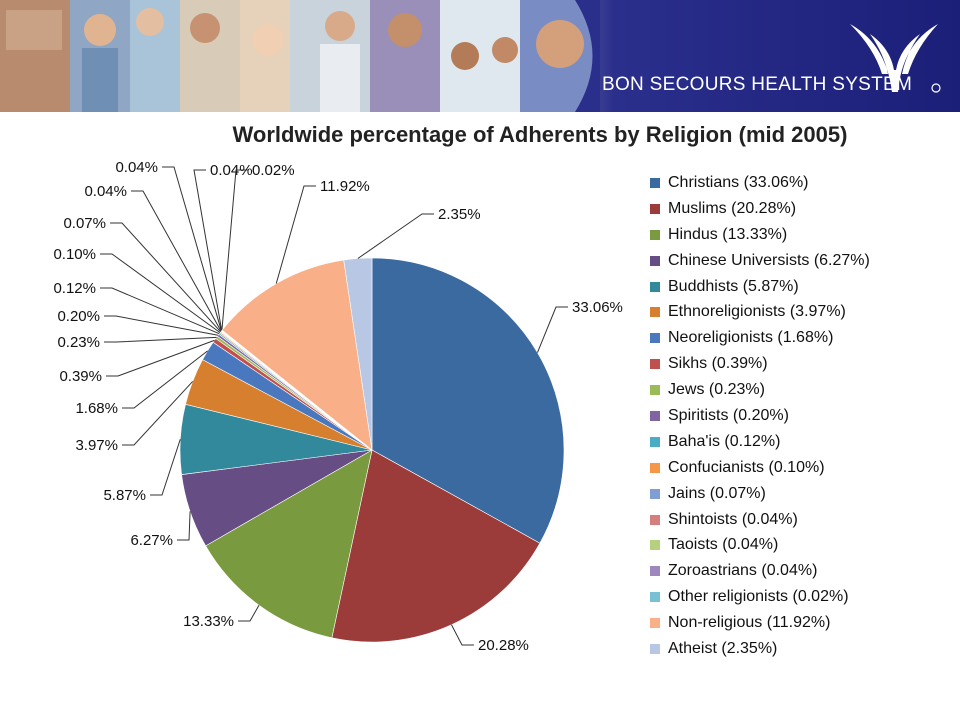  What do you see at coordinates (732, 208) in the screenshot?
I see `legend-label: Muslims (20.28%)` at bounding box center [732, 208].